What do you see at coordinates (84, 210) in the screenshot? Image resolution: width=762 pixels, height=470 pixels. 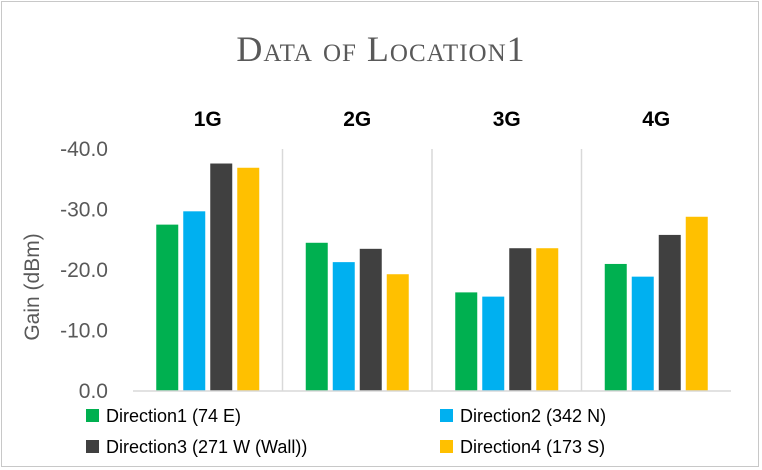 I see `y-tick-label: -30.0` at bounding box center [84, 210].